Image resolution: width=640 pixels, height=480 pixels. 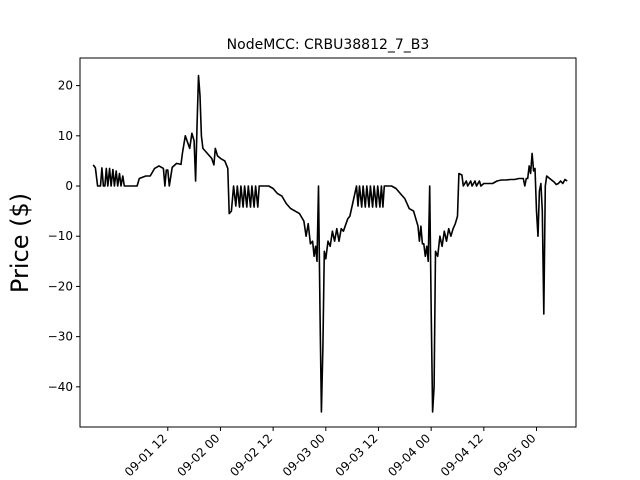 I want to click on y-tick-label: −20, so click(x=60, y=286).